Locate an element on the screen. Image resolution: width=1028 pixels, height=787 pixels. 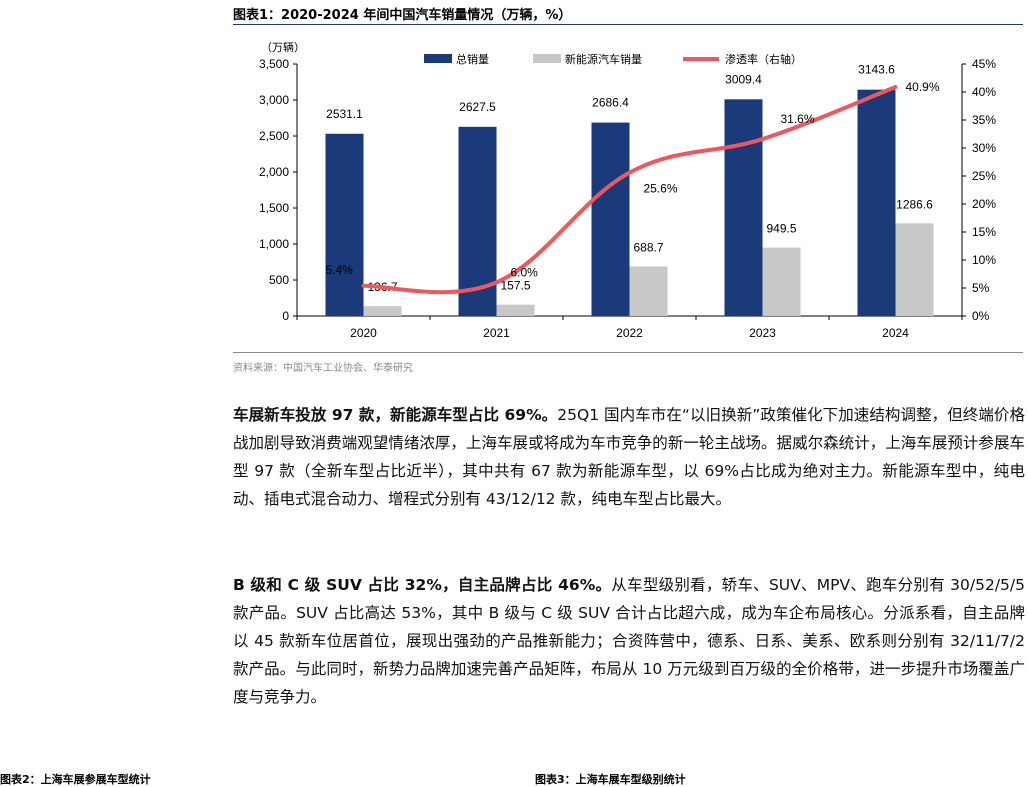
next-figure-title-left: 图表2：上海车展参展车型统计 is located at coordinates (75, 779).